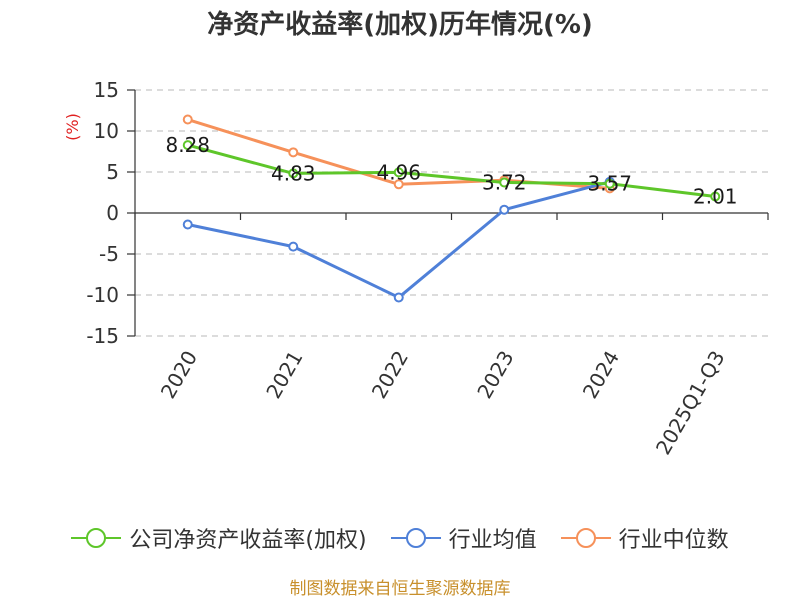 The height and width of the screenshot is (600, 800). I want to click on label-layer: 8.28 4.83 4.96 3.72 3.57 2.01, so click(451, 170).